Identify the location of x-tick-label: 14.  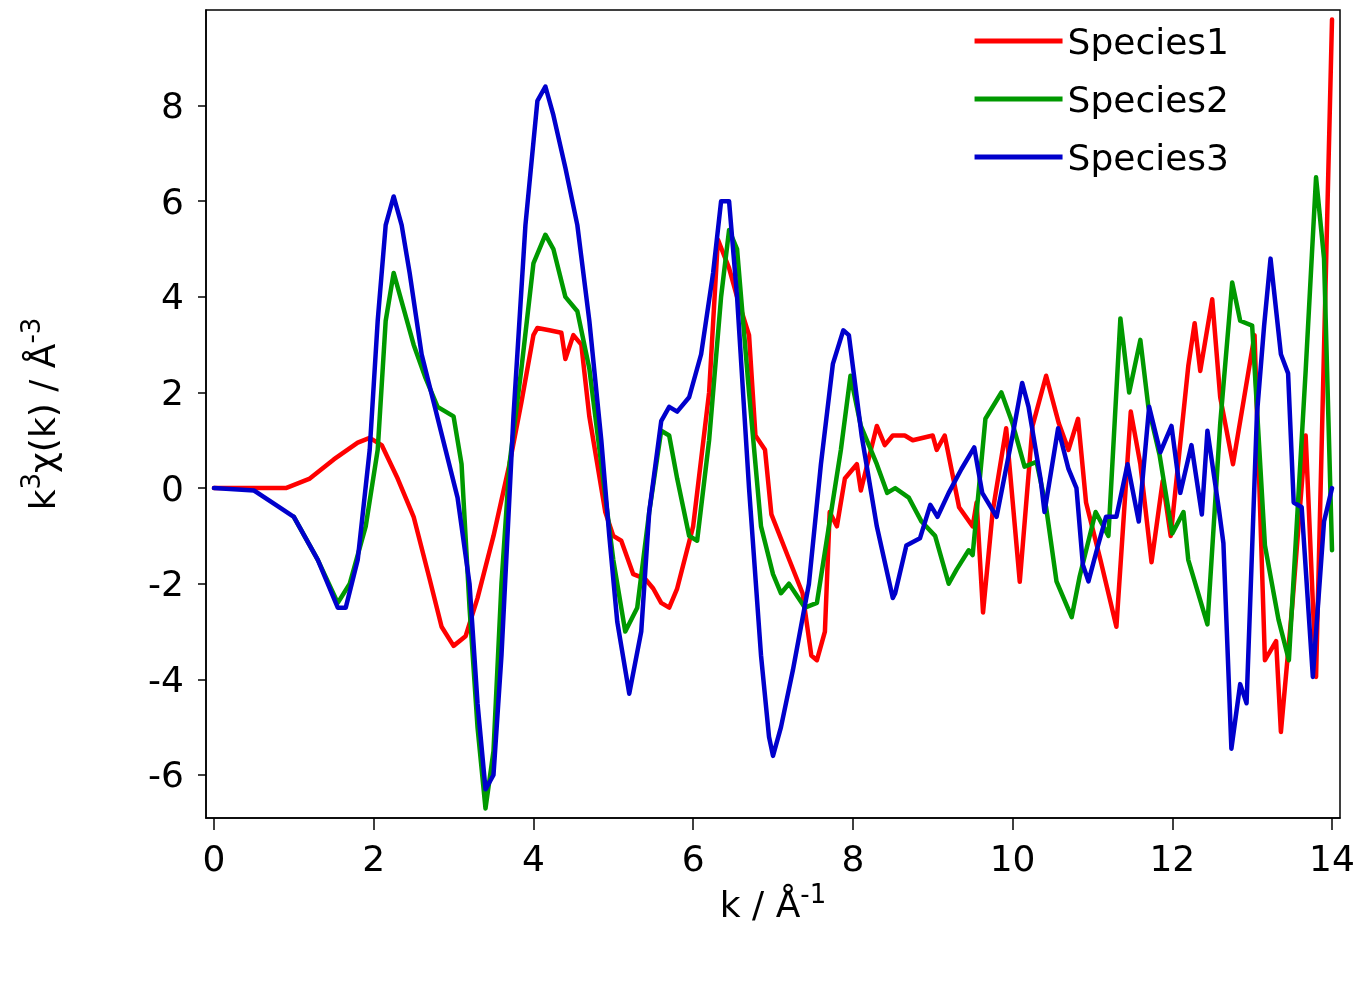
(1332, 858).